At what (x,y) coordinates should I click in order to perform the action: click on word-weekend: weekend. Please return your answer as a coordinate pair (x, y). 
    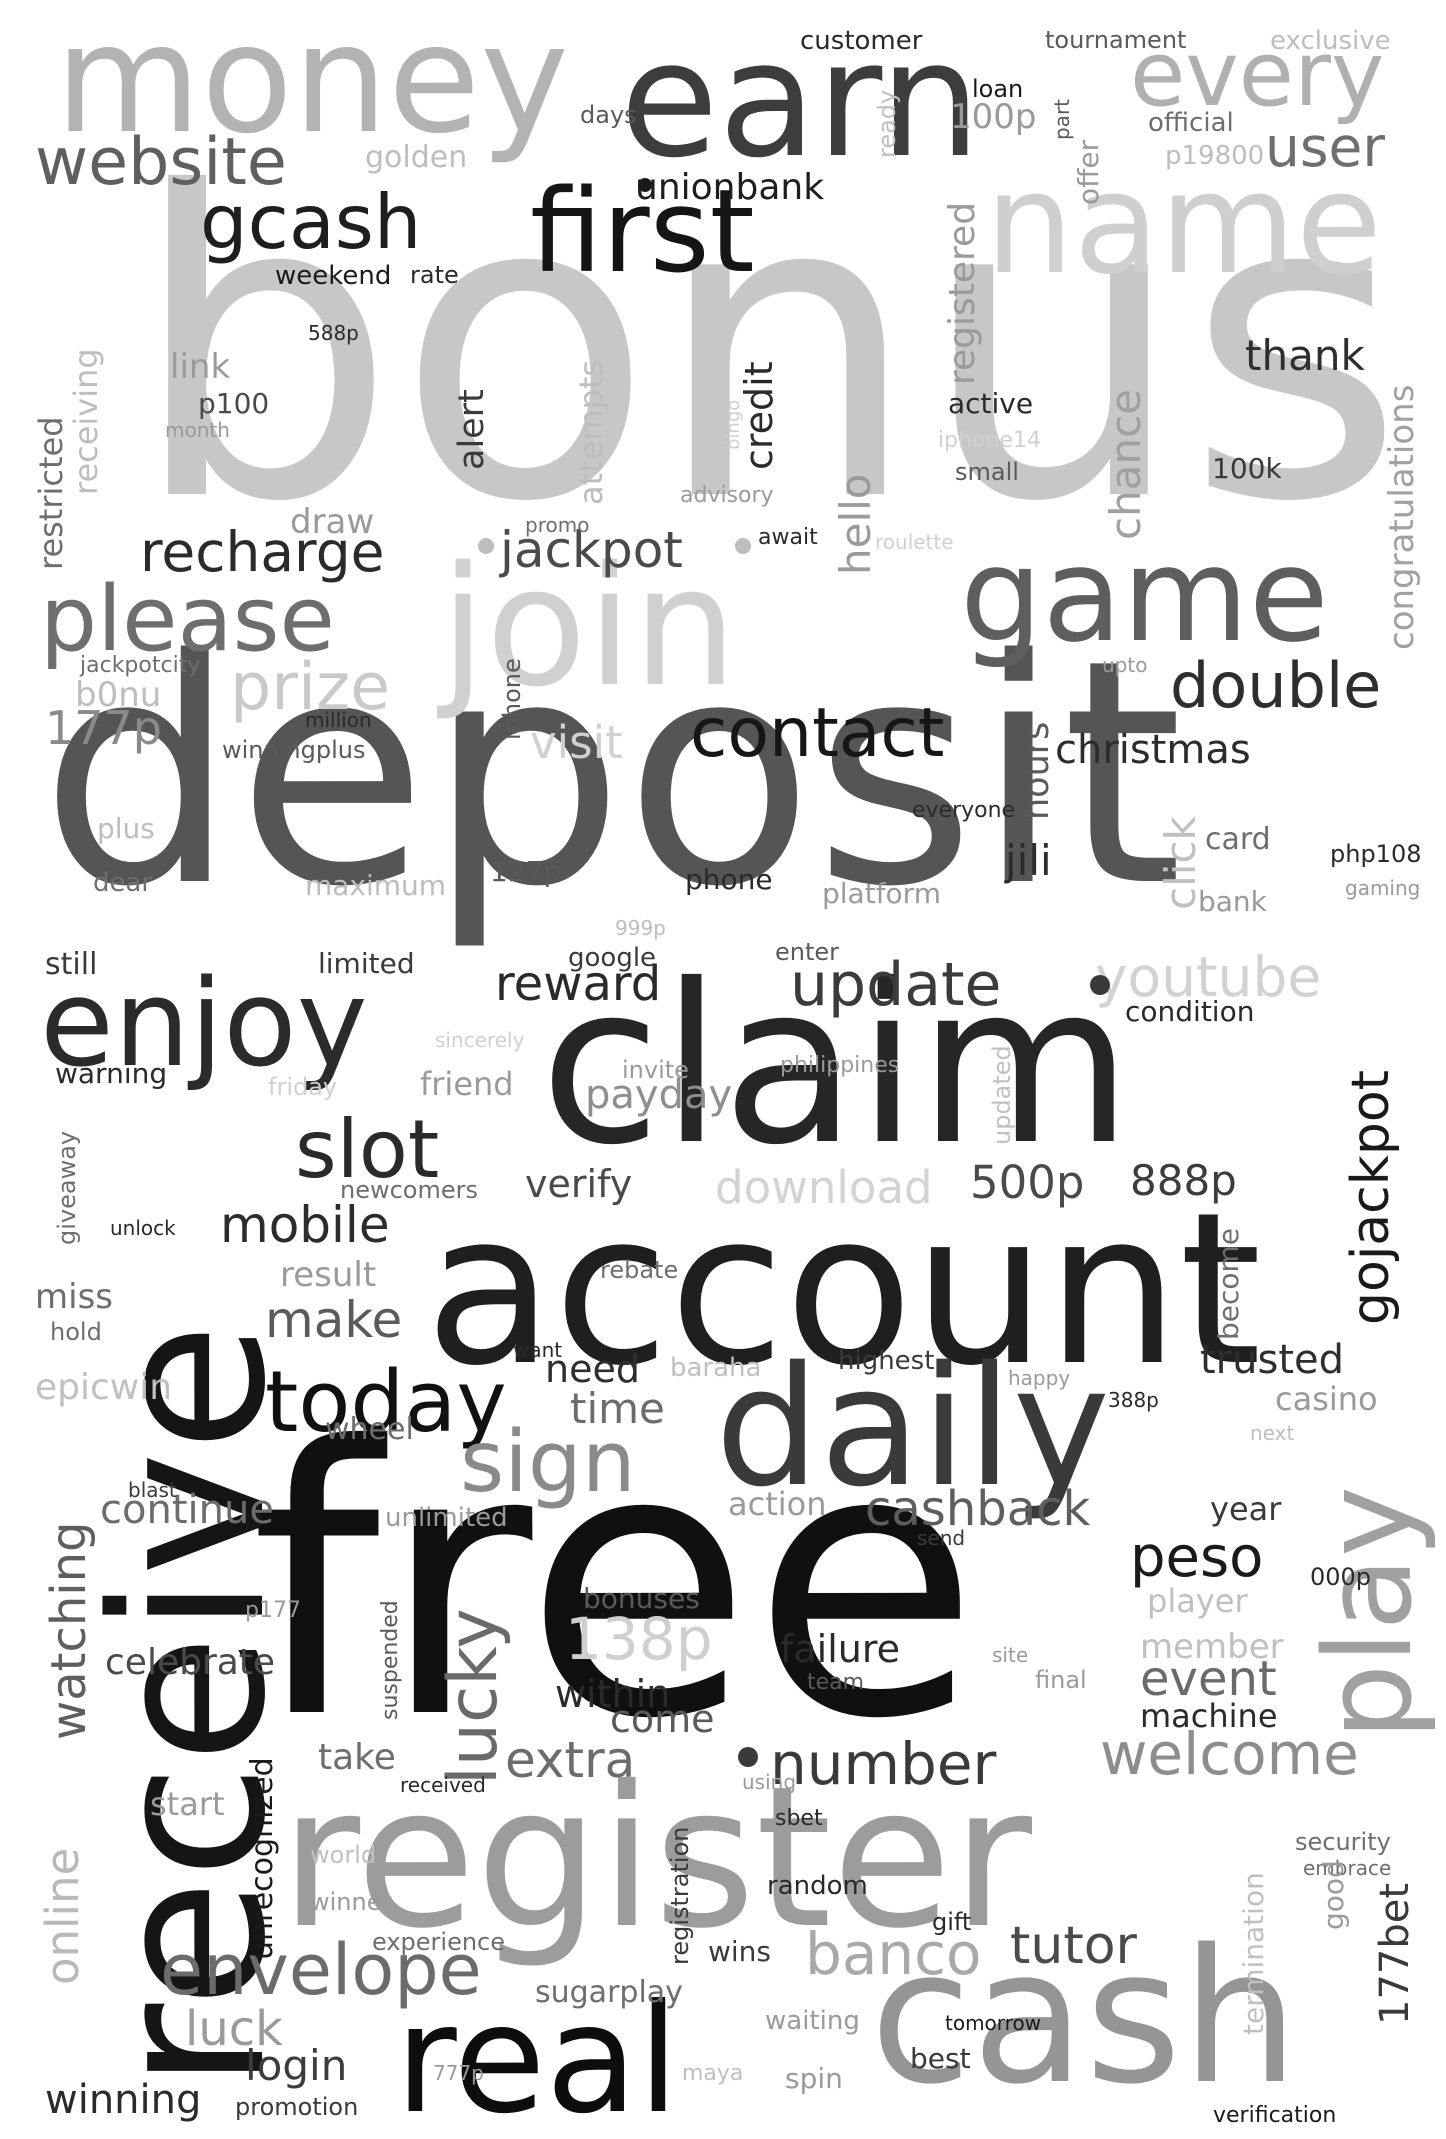
    Looking at the image, I should click on (333, 276).